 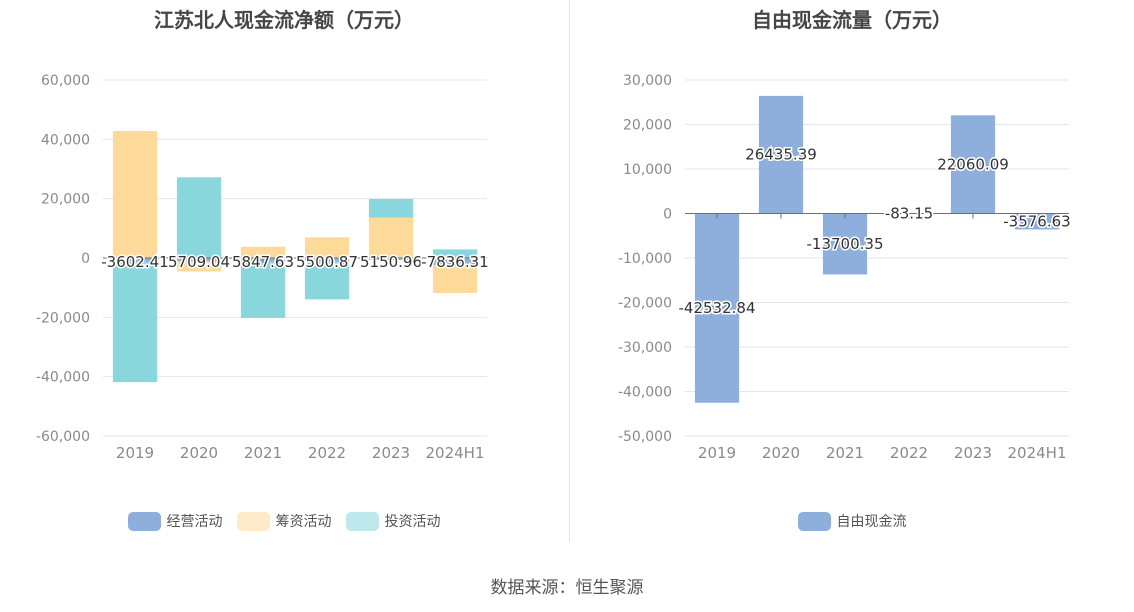 I want to click on data-label: -3576.63, so click(x=1036, y=221).